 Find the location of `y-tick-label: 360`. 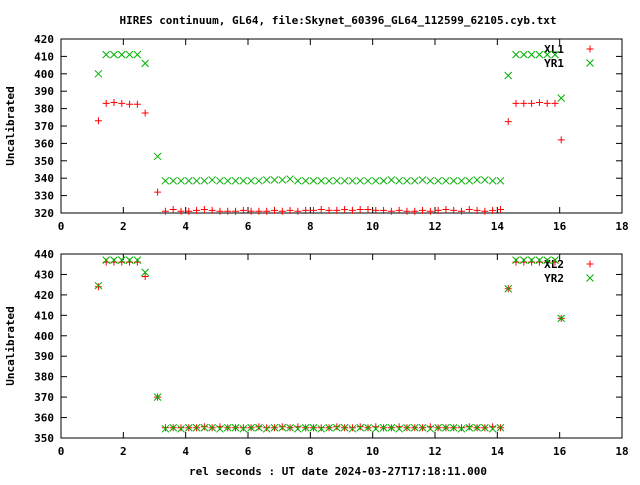

y-tick-label: 360 is located at coordinates (44, 143).